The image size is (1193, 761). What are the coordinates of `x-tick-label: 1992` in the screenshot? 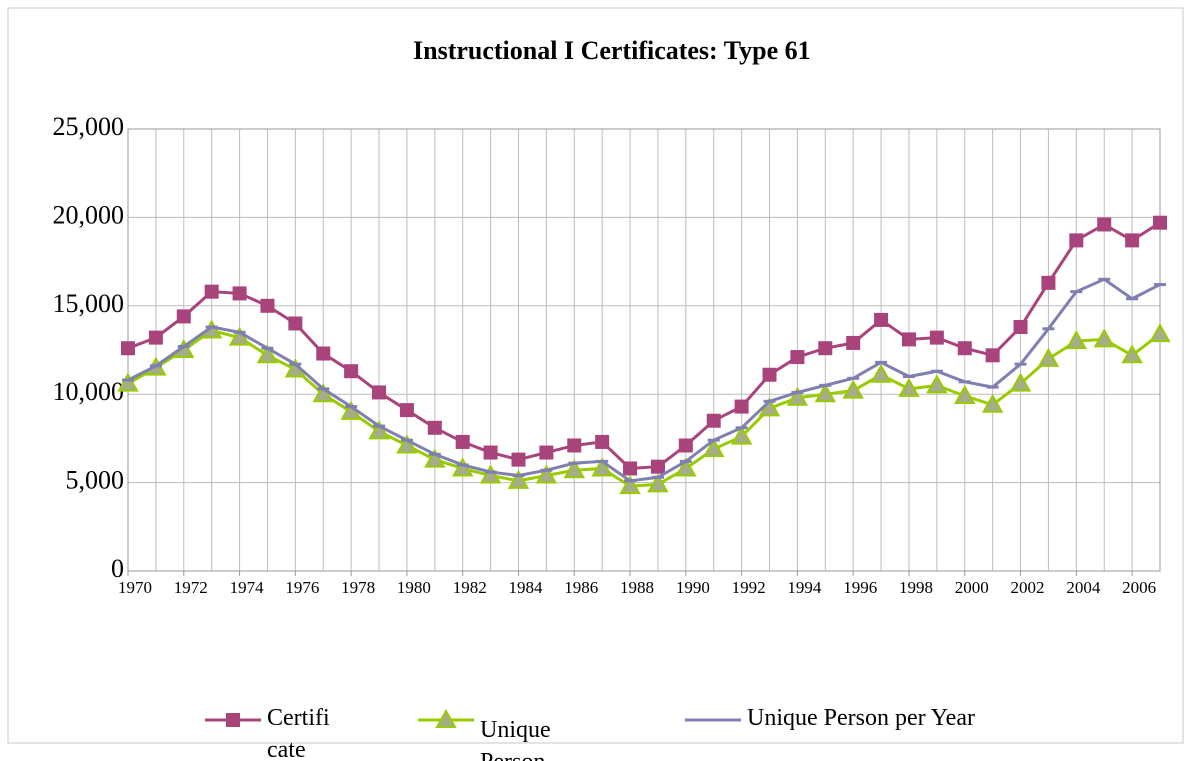 It's located at (749, 587).